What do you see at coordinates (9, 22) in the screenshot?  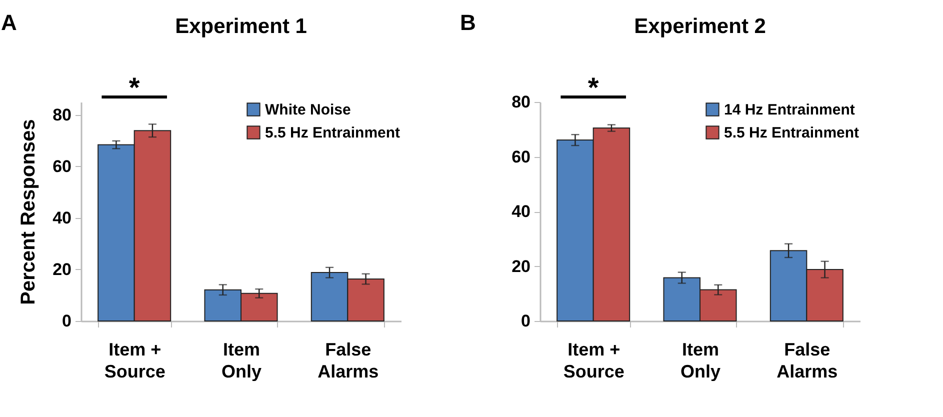 I see `text: A` at bounding box center [9, 22].